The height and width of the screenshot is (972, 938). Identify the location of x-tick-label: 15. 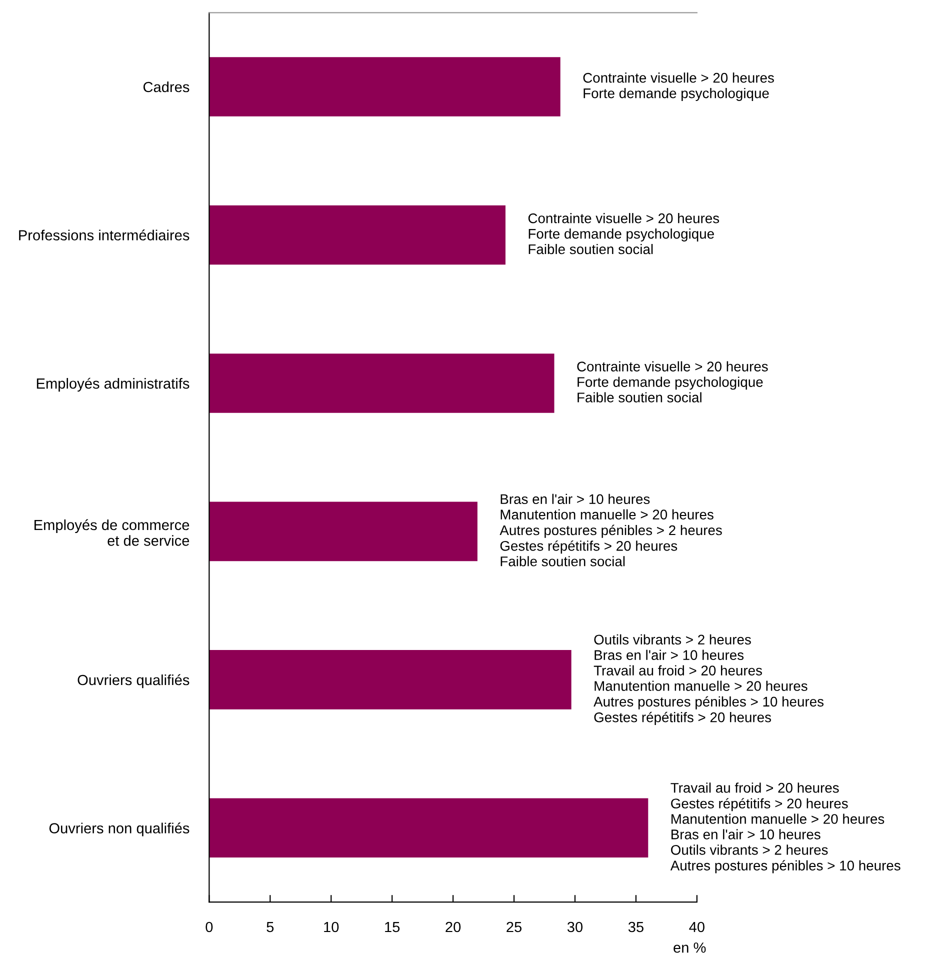
(392, 927).